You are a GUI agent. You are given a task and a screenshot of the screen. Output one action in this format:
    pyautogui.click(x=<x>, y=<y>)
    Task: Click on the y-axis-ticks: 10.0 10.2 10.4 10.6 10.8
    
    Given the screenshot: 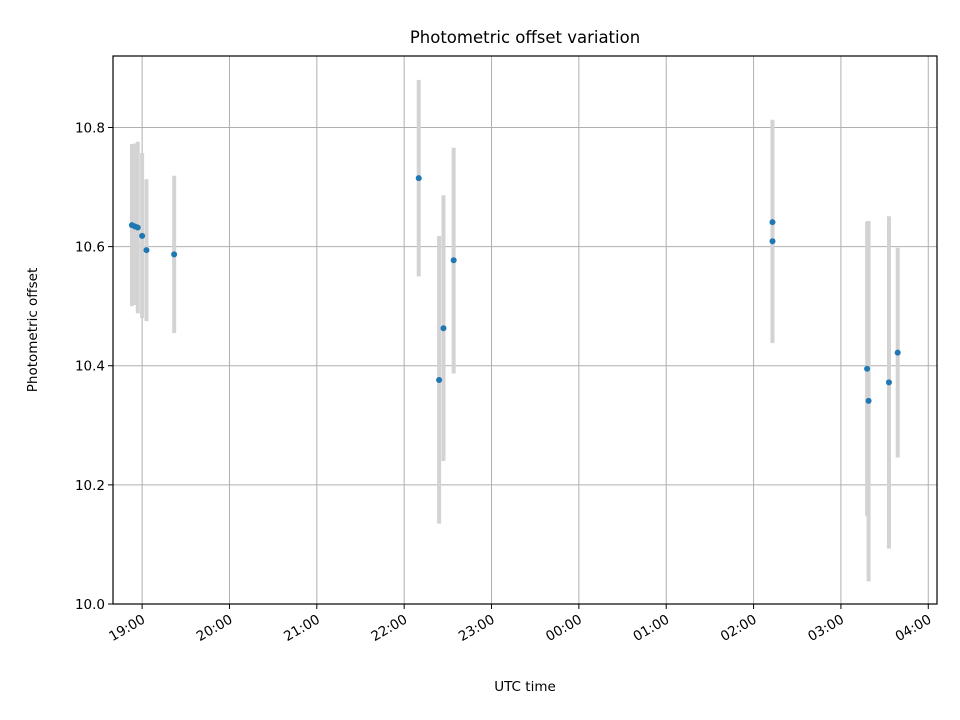 What is the action you would take?
    pyautogui.click(x=94, y=366)
    